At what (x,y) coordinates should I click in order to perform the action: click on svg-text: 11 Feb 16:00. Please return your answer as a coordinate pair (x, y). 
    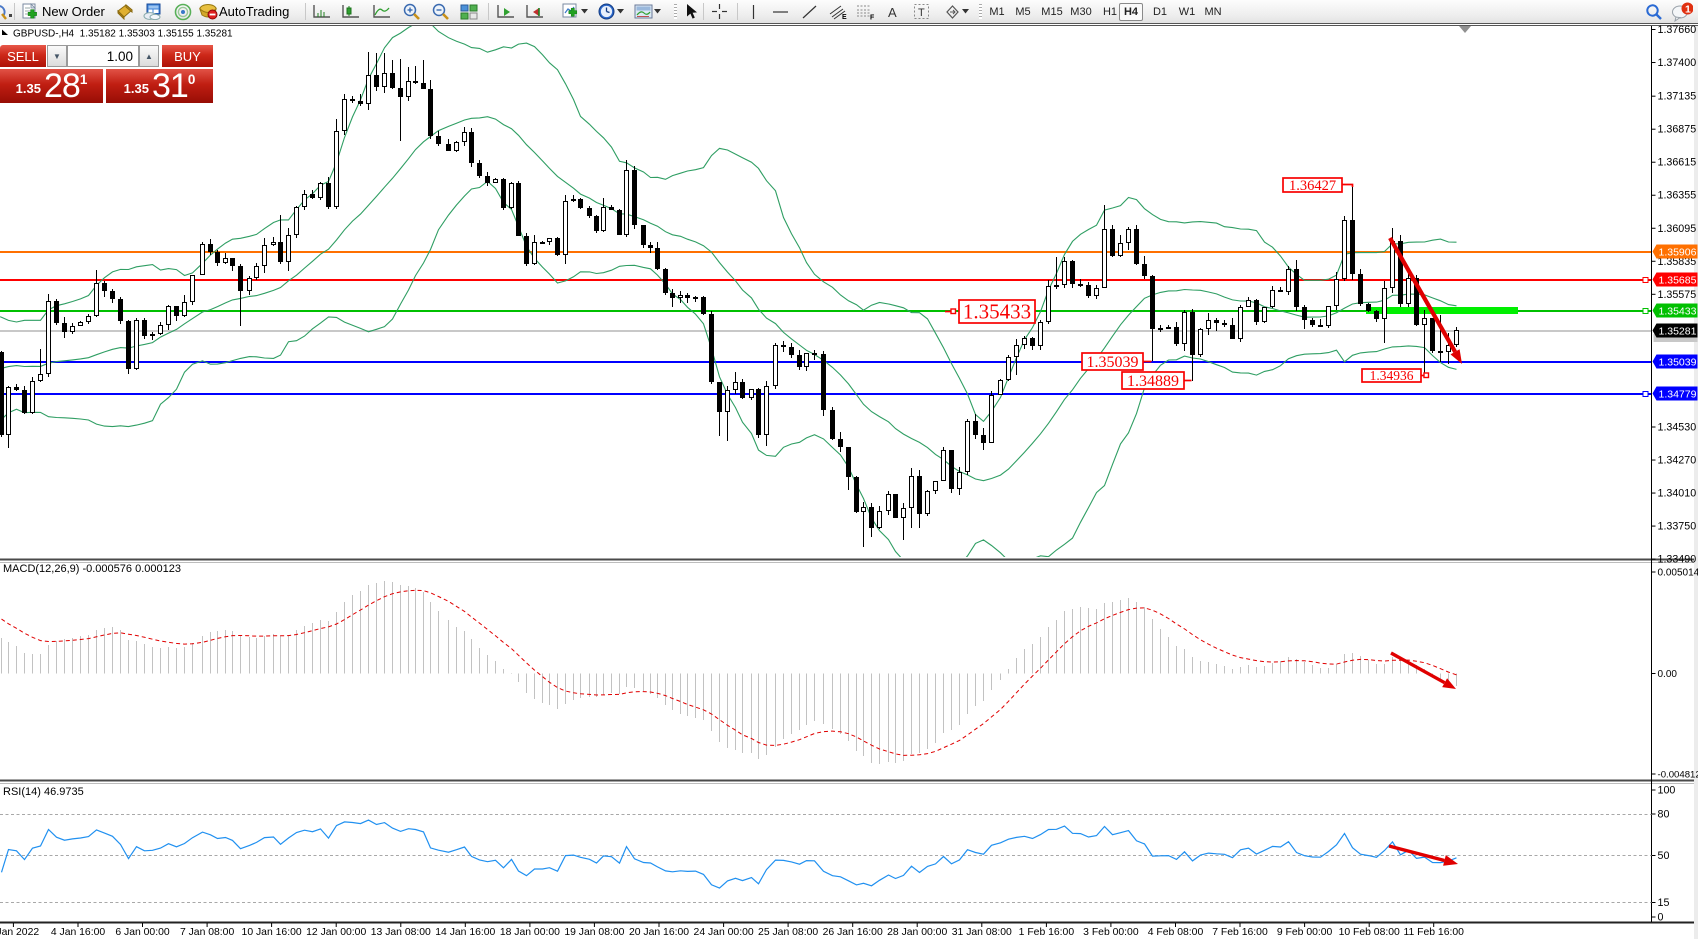
    Looking at the image, I should click on (1433, 932).